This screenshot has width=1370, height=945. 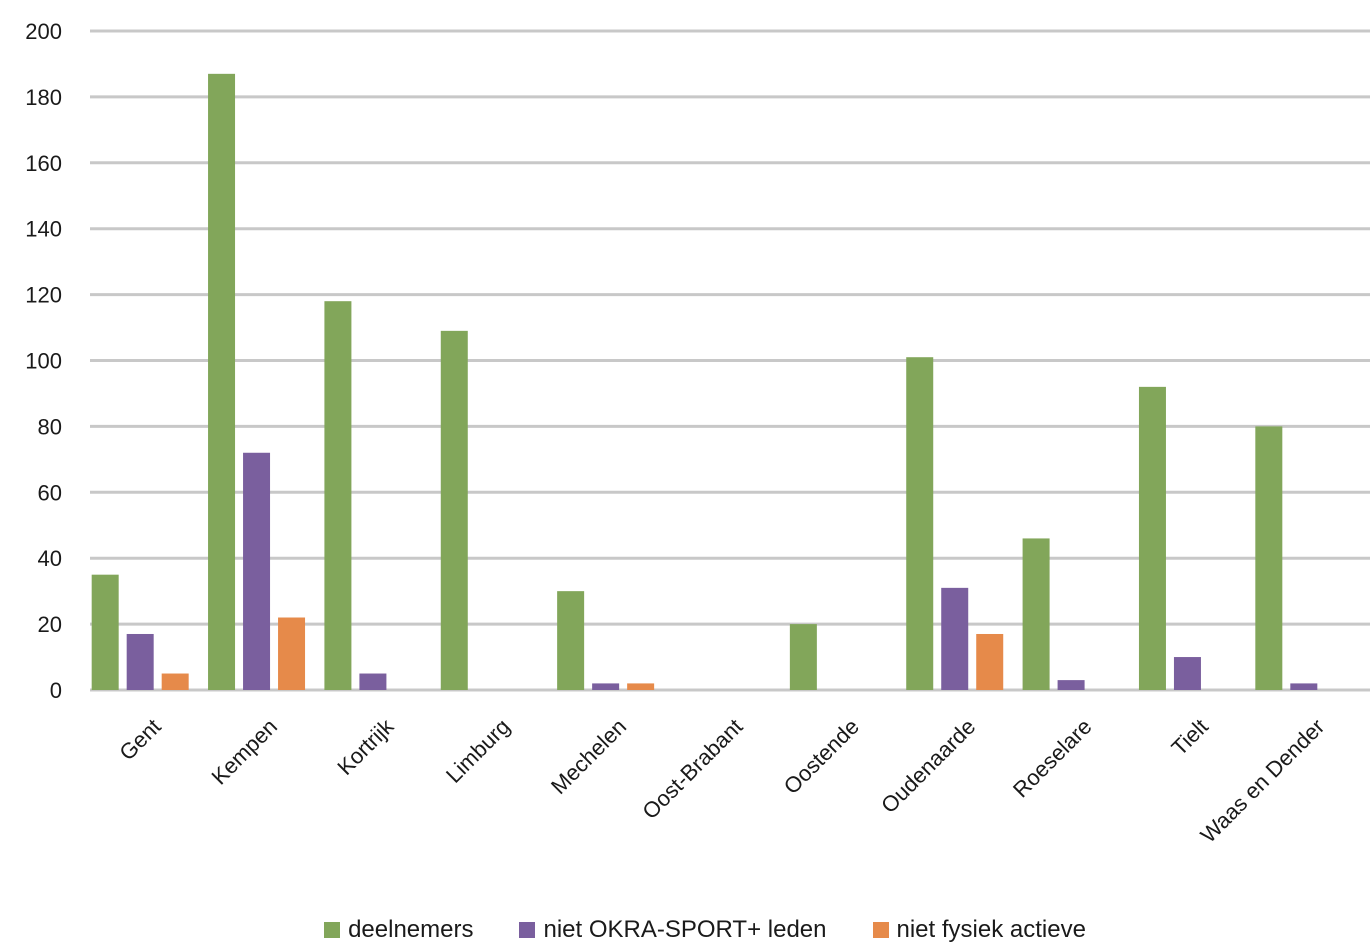 What do you see at coordinates (50, 426) in the screenshot?
I see `y-tick-label: 80` at bounding box center [50, 426].